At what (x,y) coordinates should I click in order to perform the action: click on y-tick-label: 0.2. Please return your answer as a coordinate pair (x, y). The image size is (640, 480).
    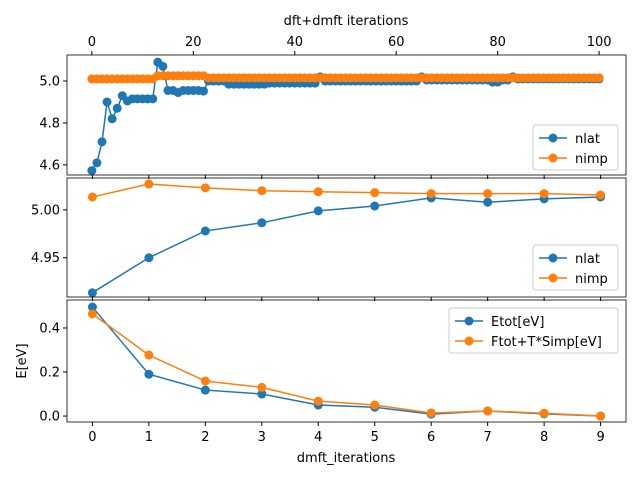
    Looking at the image, I should click on (49, 373).